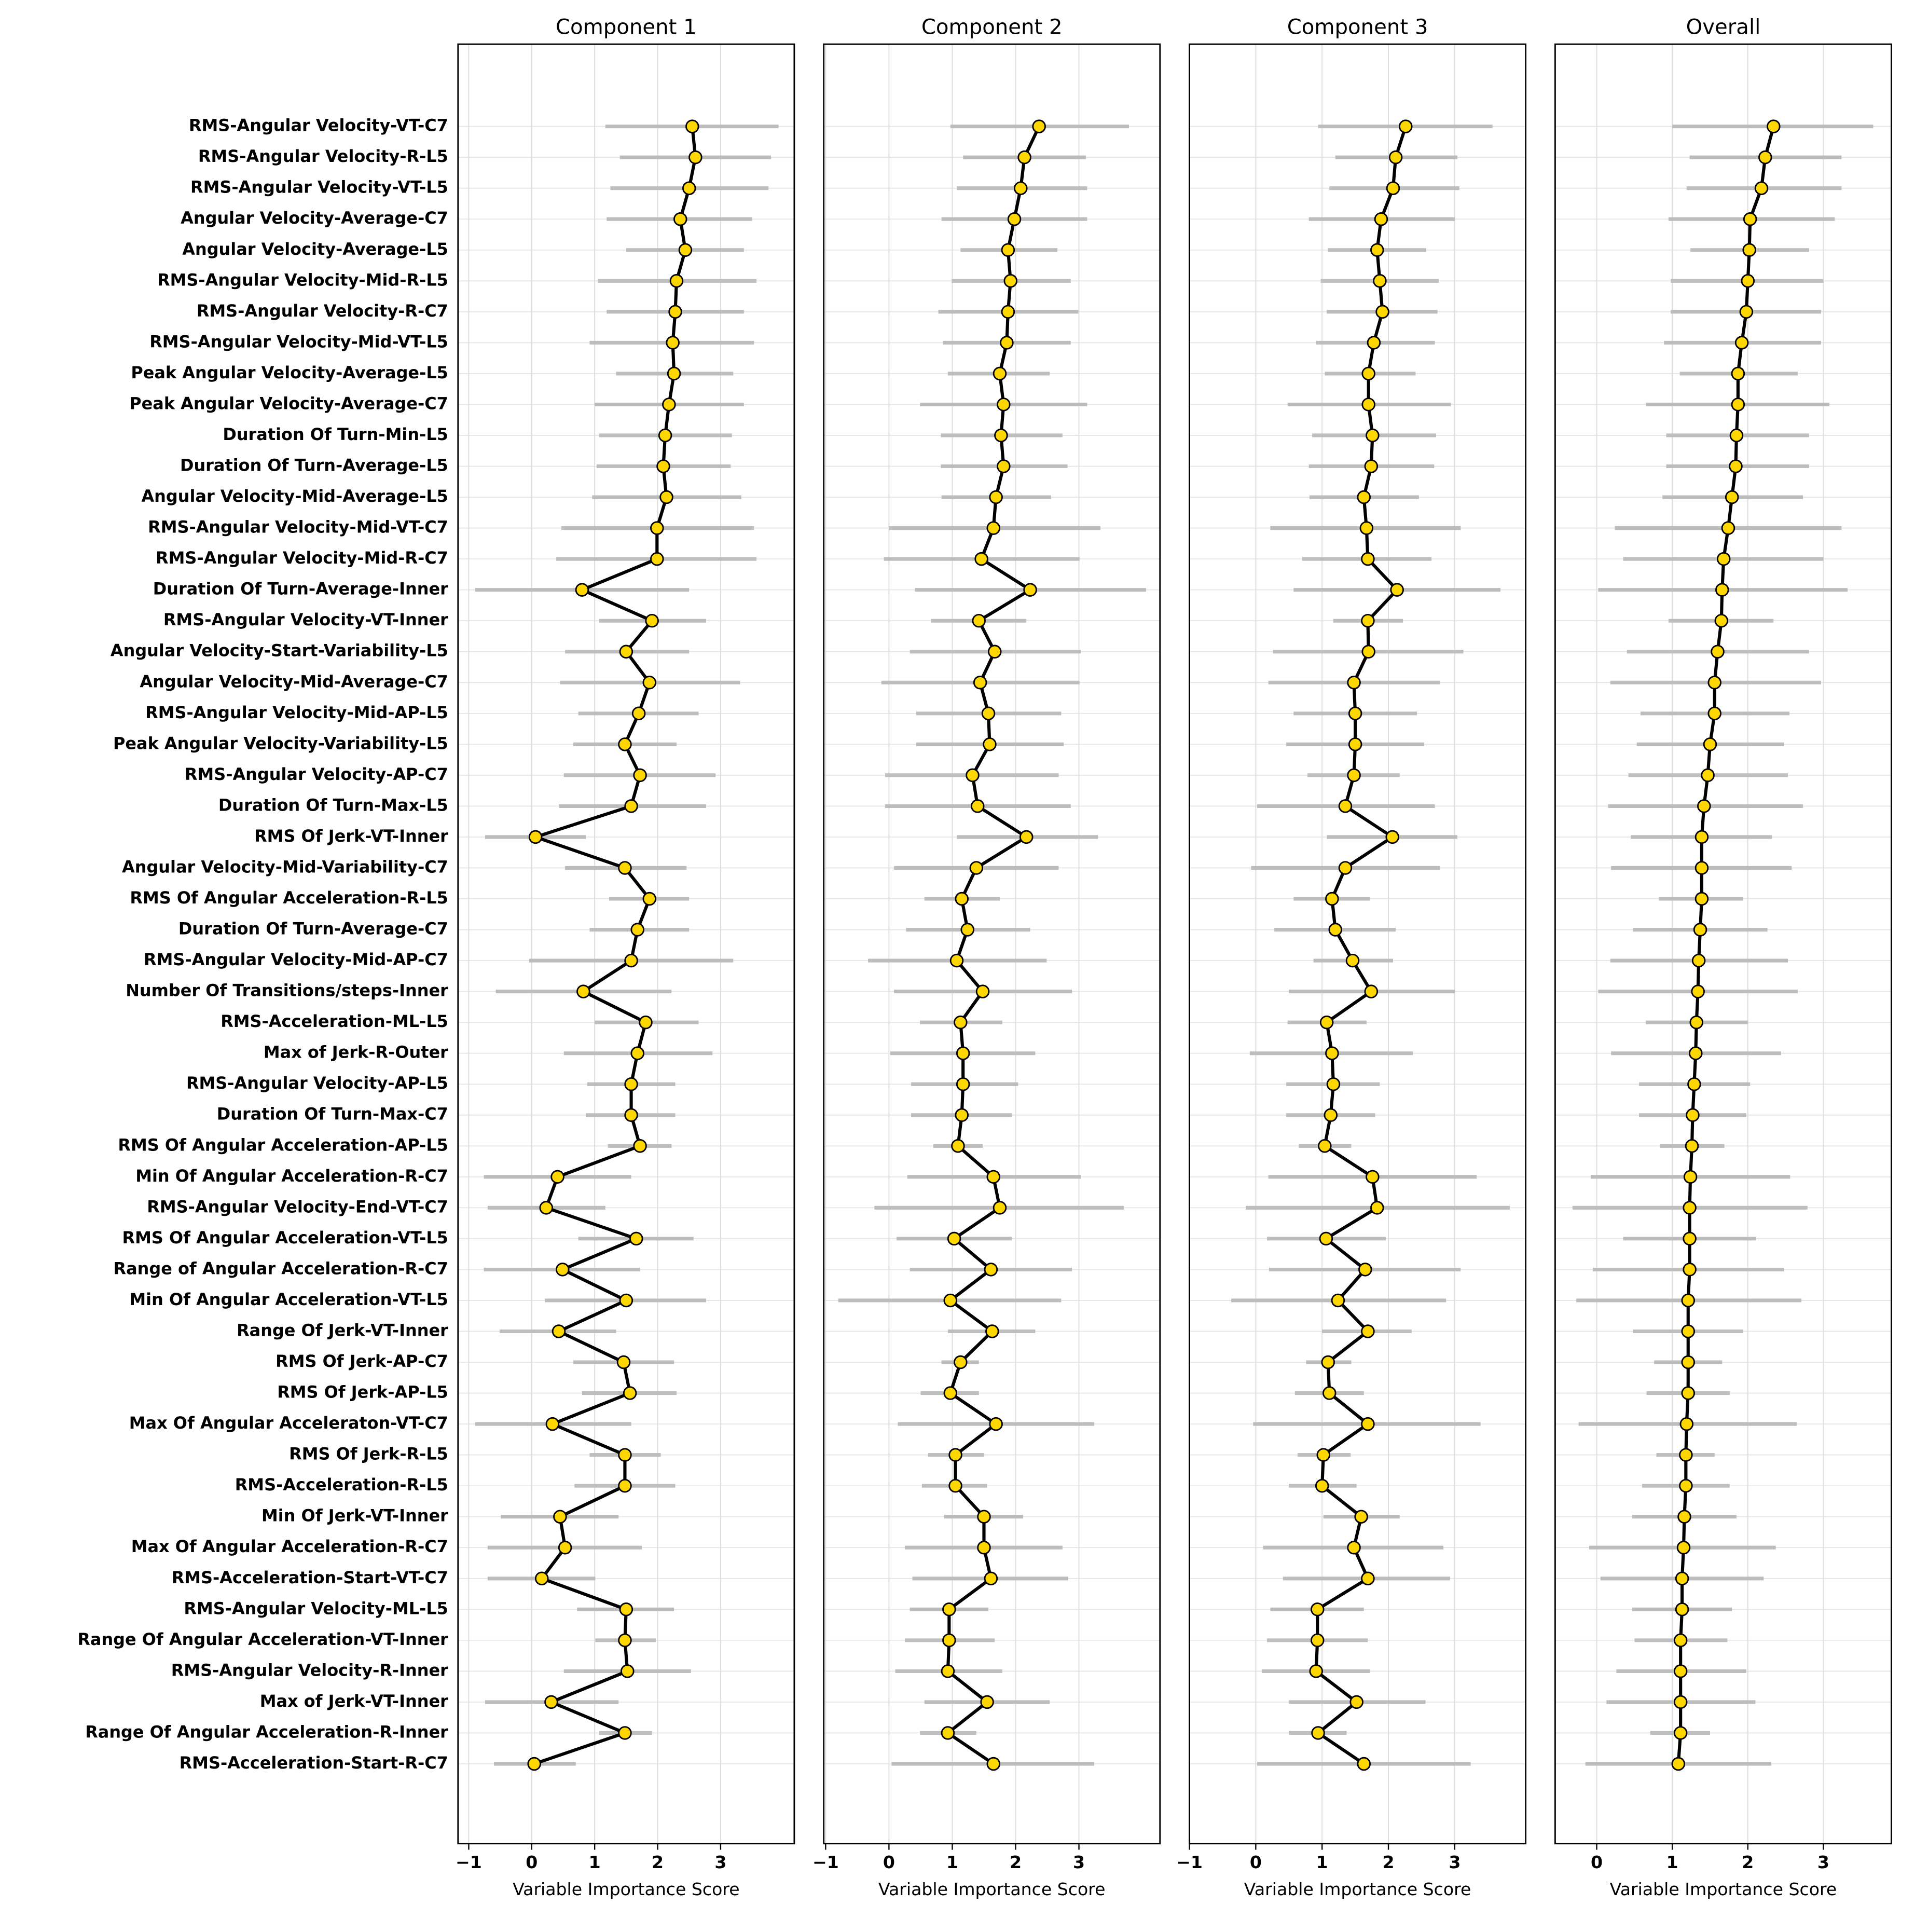 Image resolution: width=1915 pixels, height=1932 pixels. What do you see at coordinates (1724, 1889) in the screenshot?
I see `x-axis-label: Variable Importance Score` at bounding box center [1724, 1889].